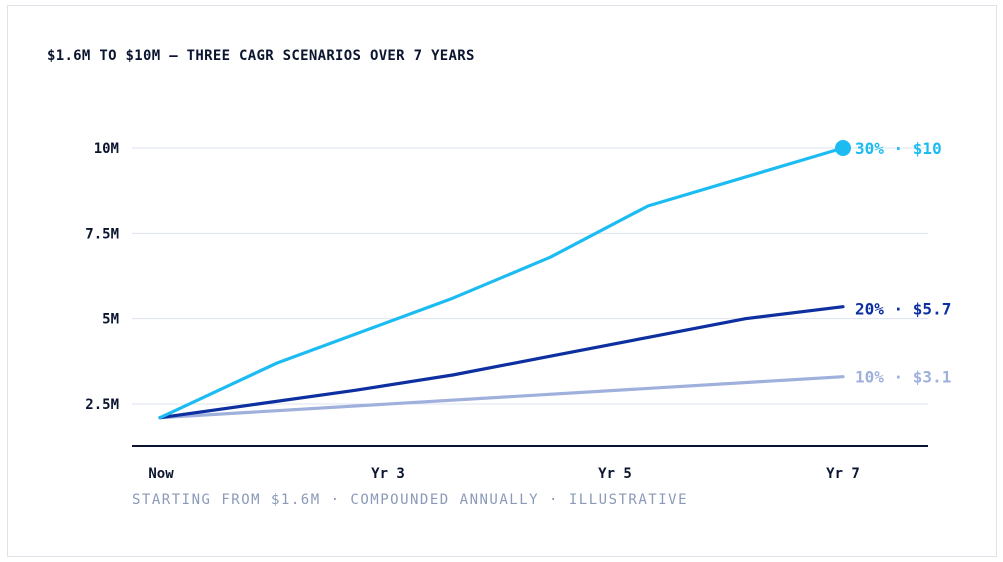 The width and height of the screenshot is (1003, 562). Describe the element at coordinates (504, 474) in the screenshot. I see `x-axis-ticks: Now Yr 3 Yr 5 Yr 7` at that location.